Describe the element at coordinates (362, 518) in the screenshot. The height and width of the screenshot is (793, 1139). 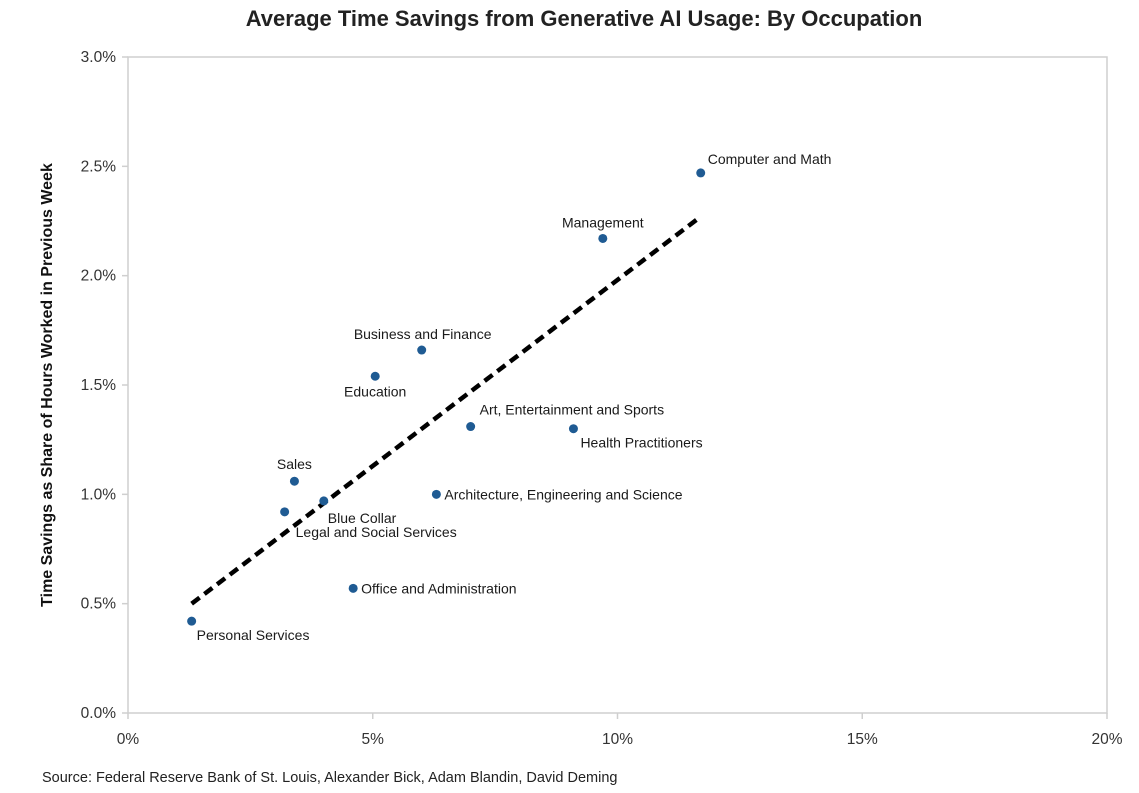
I see `data-point-label: Blue Collar` at that location.